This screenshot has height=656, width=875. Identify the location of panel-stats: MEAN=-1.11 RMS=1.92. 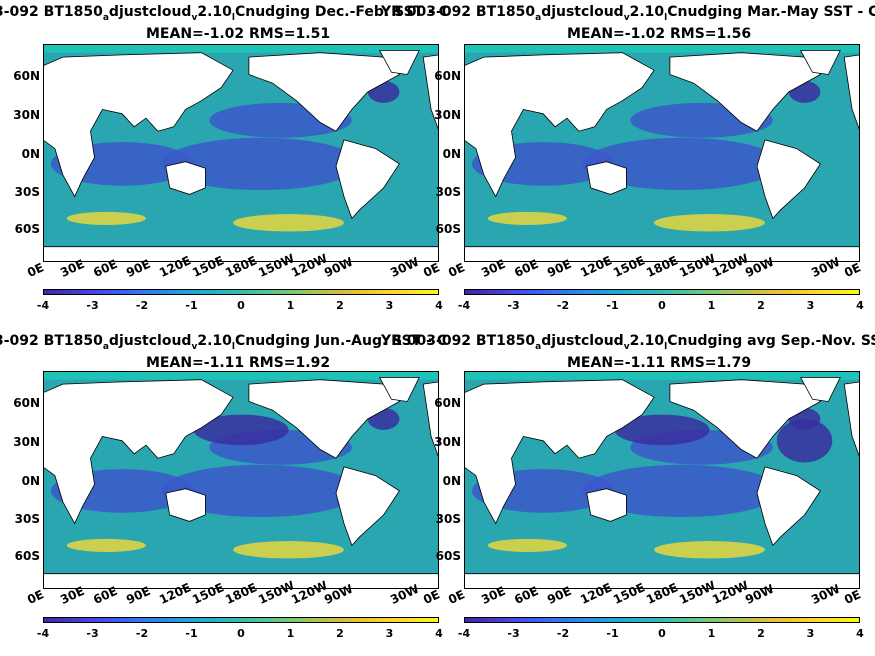
(238, 363).